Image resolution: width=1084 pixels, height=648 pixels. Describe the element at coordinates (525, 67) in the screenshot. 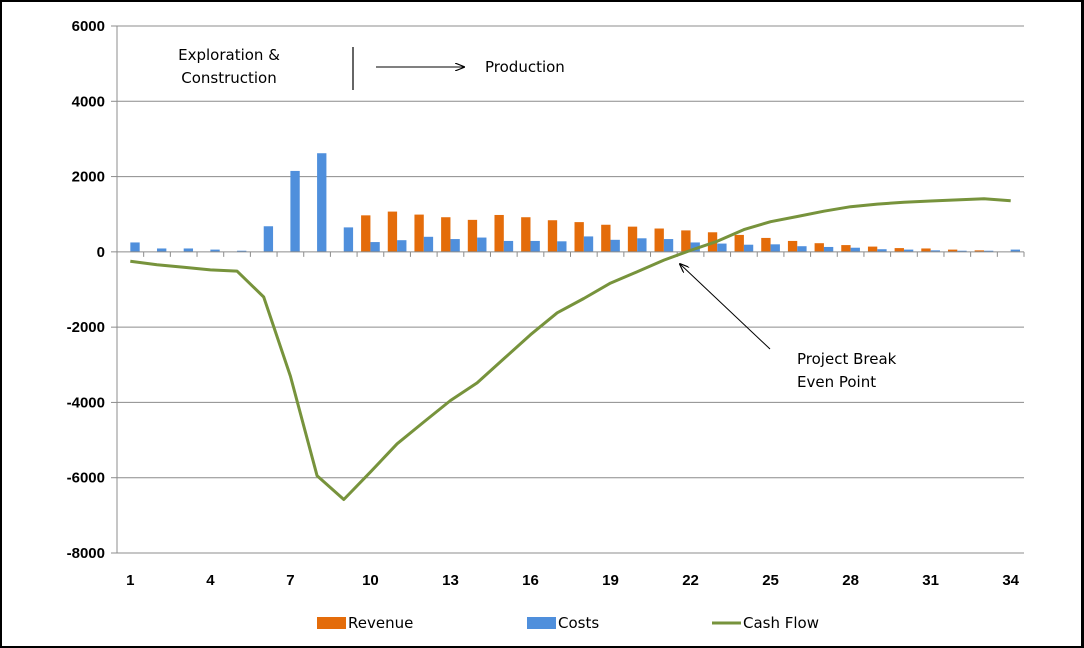

I see `production-label: Production` at that location.